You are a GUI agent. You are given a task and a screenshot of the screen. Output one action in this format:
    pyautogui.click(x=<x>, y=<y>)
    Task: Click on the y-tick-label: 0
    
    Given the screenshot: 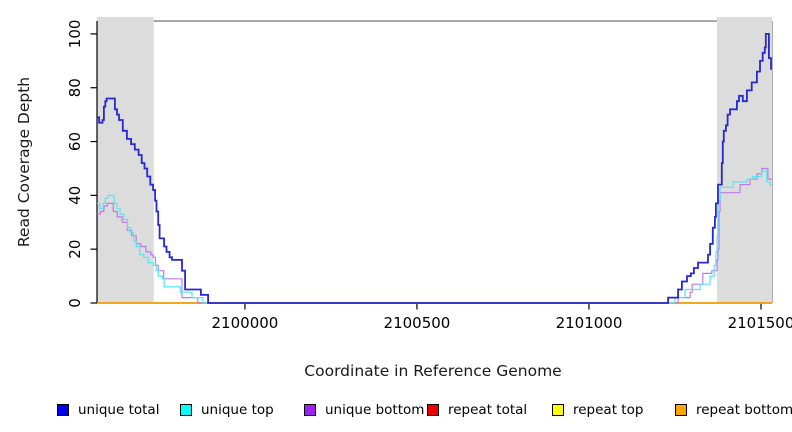 What is the action you would take?
    pyautogui.click(x=75, y=303)
    